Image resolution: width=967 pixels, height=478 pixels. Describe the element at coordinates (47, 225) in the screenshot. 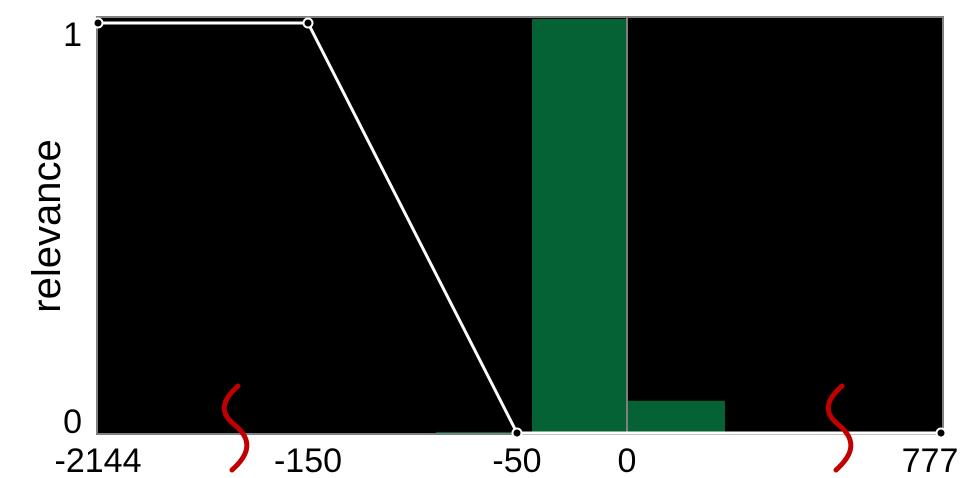

I see `y-axis-label: relevance` at that location.